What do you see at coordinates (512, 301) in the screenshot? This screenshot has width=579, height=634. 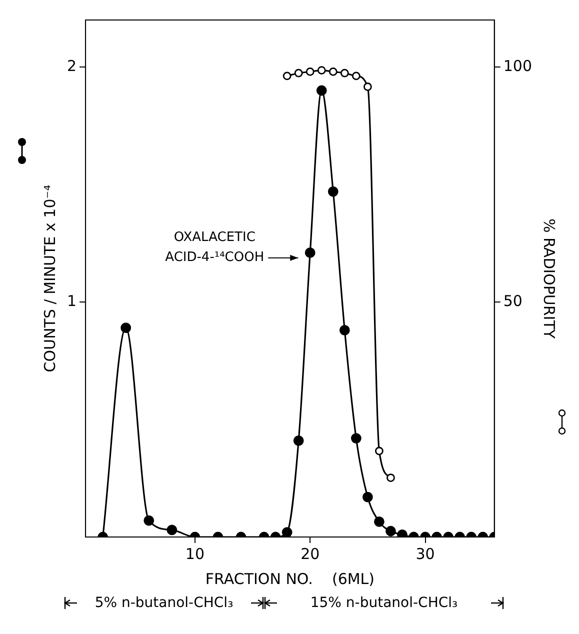 I see `y2-tick-label: 50` at bounding box center [512, 301].